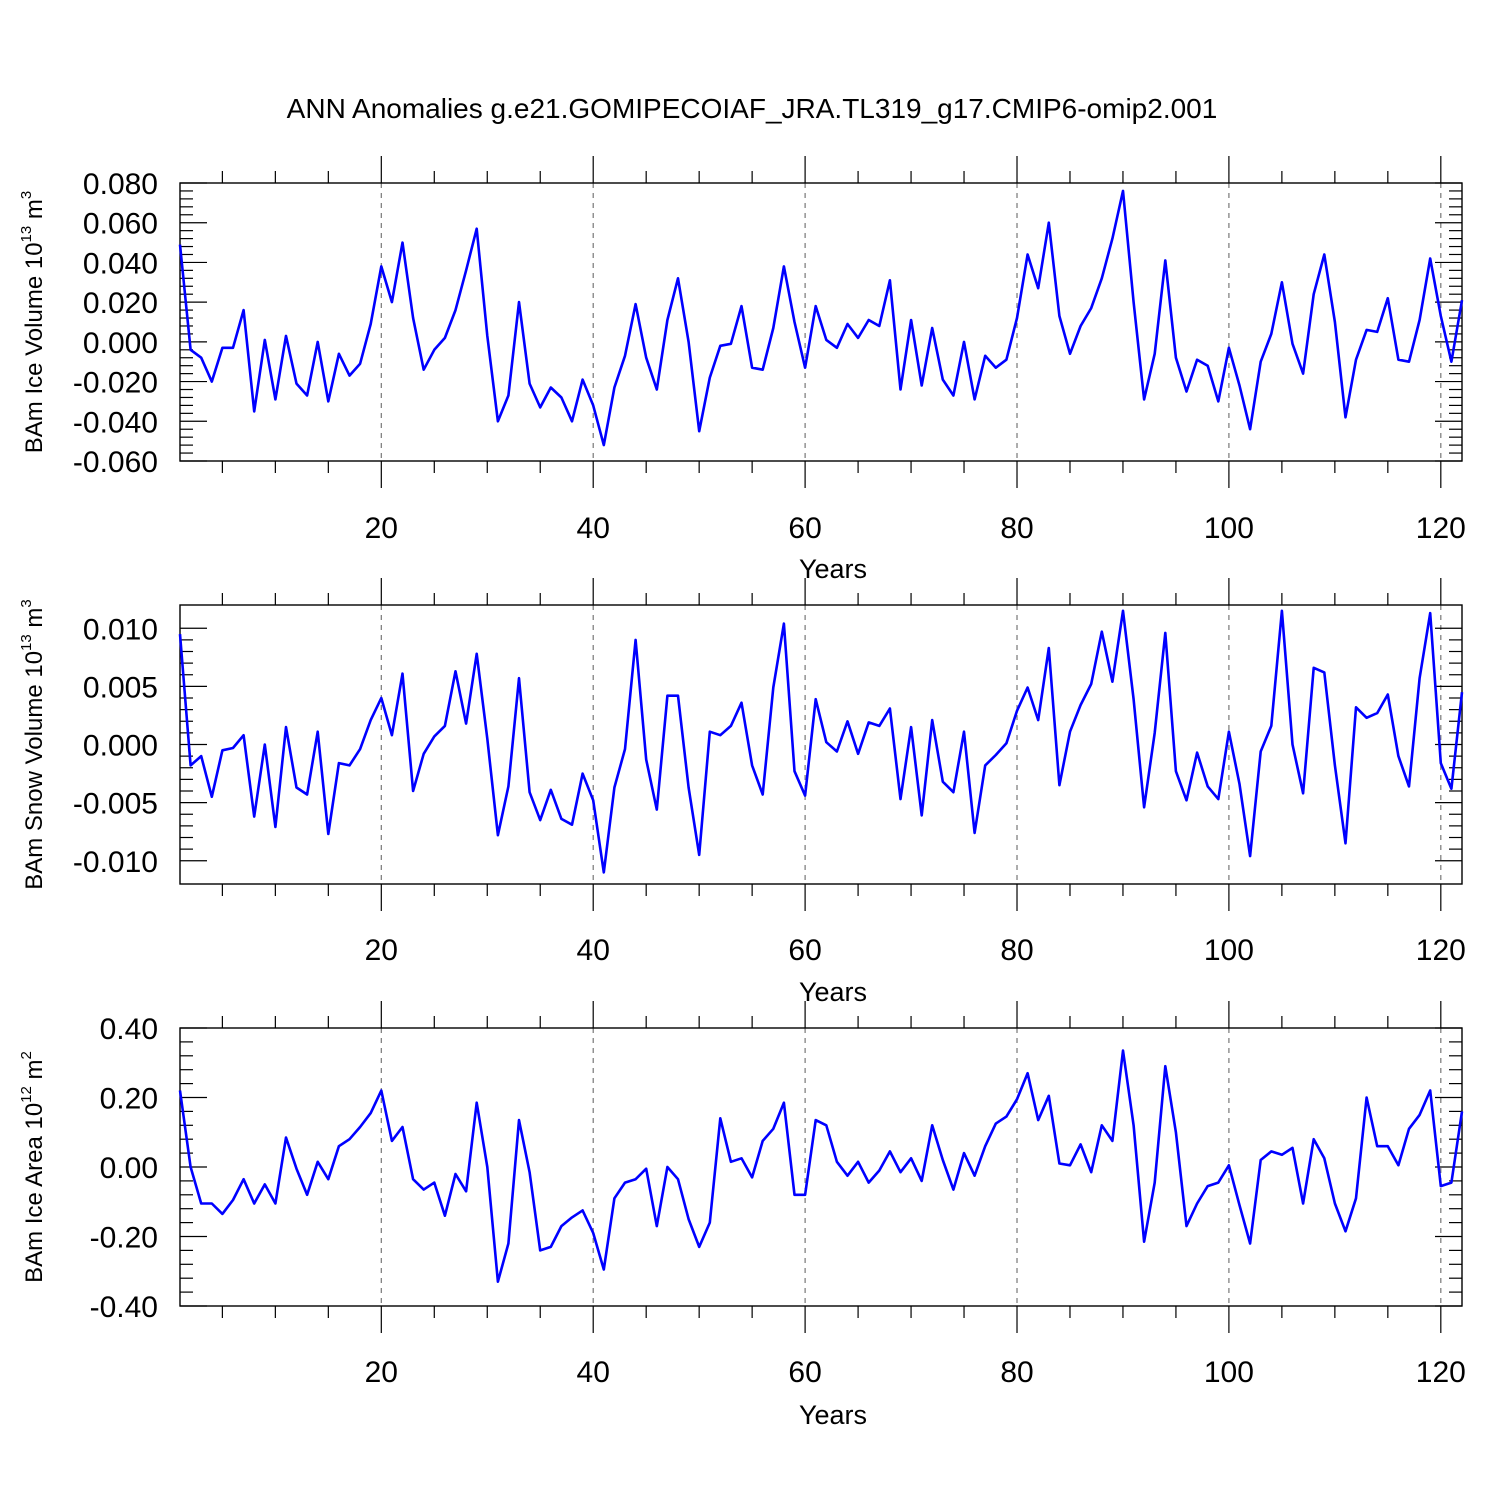 Image resolution: width=1500 pixels, height=1500 pixels. I want to click on y-tick-label: 0.060, so click(120, 224).